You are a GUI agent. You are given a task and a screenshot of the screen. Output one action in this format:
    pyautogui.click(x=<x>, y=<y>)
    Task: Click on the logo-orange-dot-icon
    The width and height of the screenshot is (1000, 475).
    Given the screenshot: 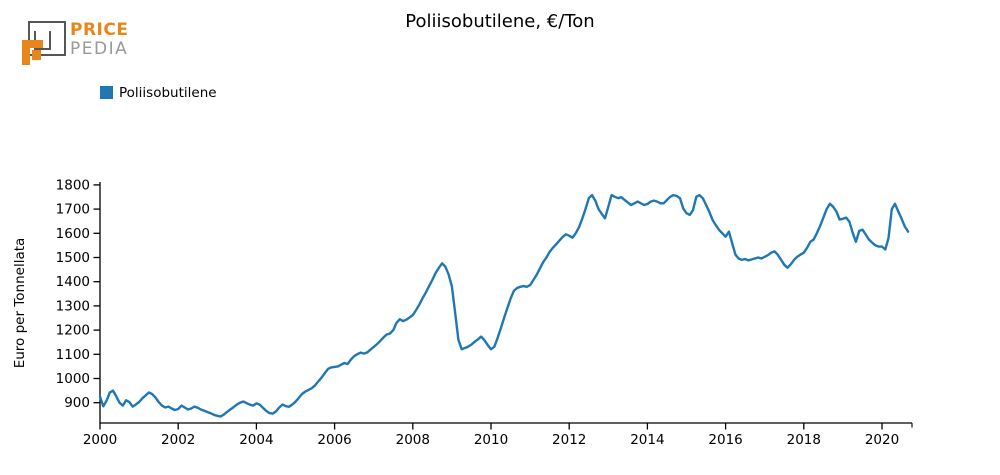 What is the action you would take?
    pyautogui.click(x=36, y=55)
    